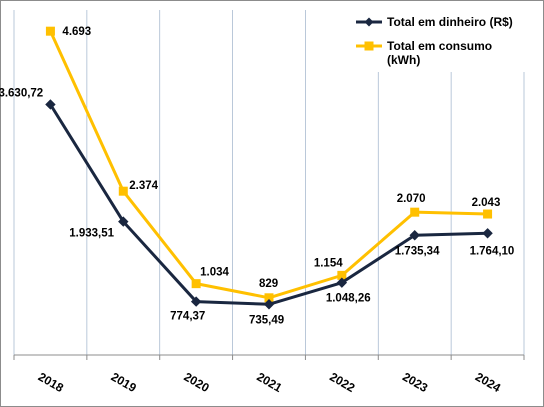  What do you see at coordinates (492, 251) in the screenshot?
I see `data-label: 1.764,10` at bounding box center [492, 251].